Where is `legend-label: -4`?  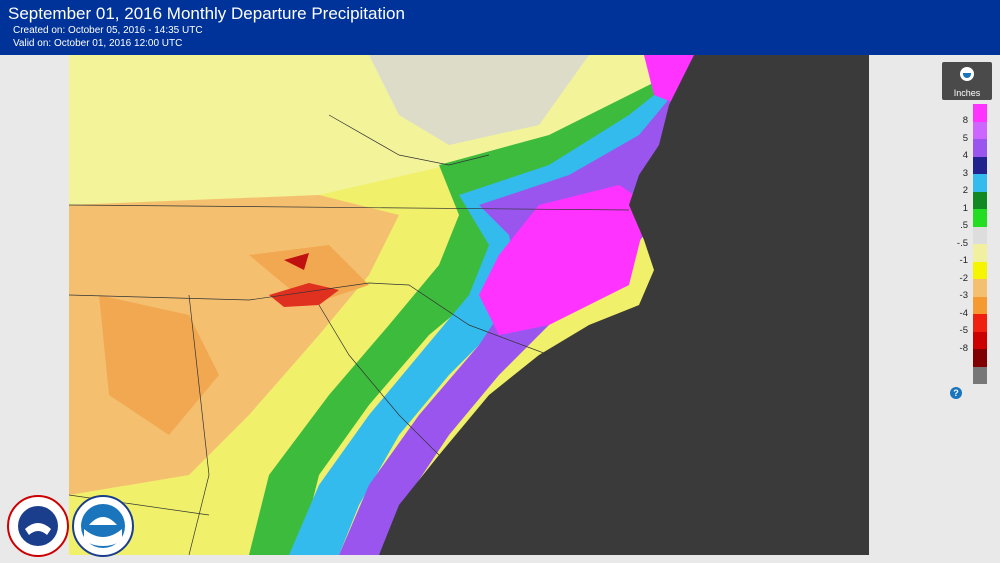
legend-label: -4 is located at coordinates (963, 313).